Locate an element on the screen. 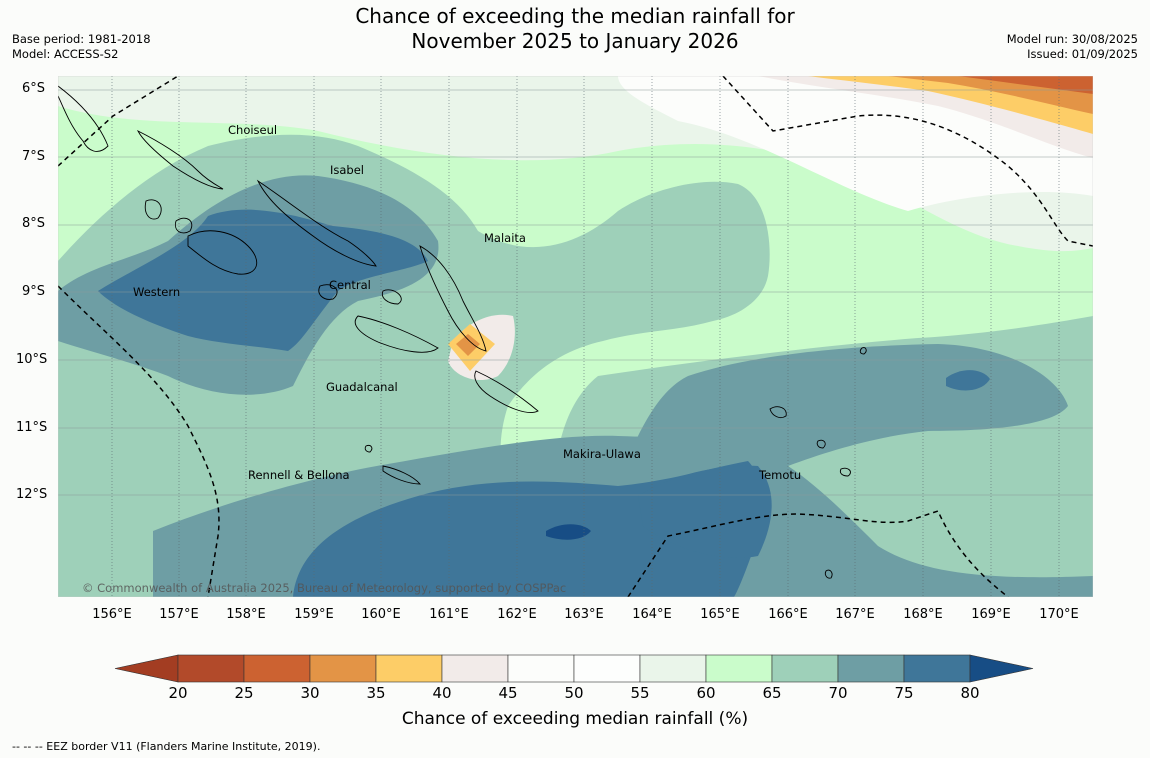 This screenshot has height=758, width=1150. island-new-georgia is located at coordinates (222, 252).